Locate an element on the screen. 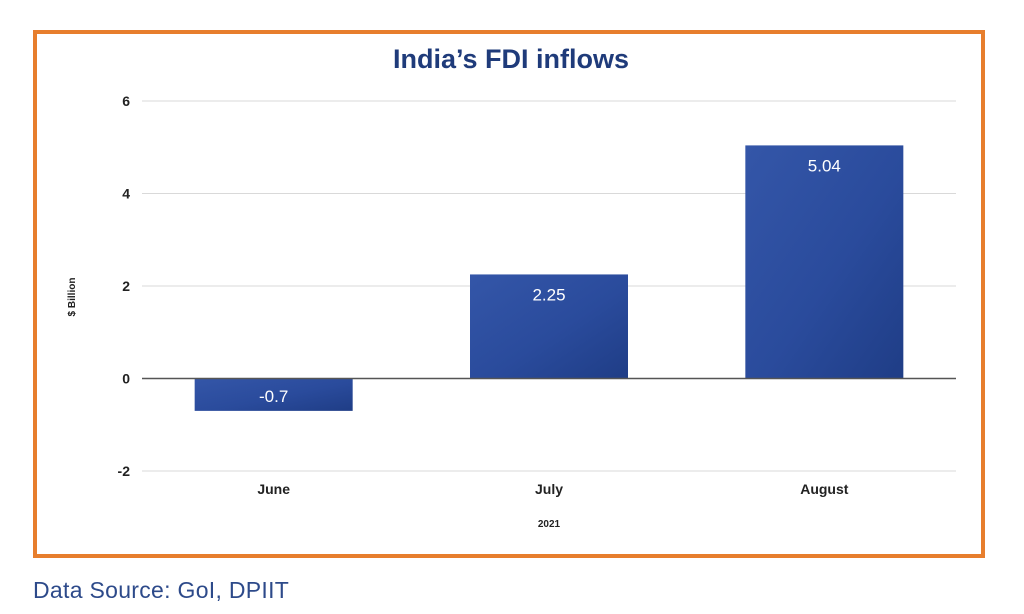 The image size is (1024, 614). data-label: 5.04 is located at coordinates (824, 165).